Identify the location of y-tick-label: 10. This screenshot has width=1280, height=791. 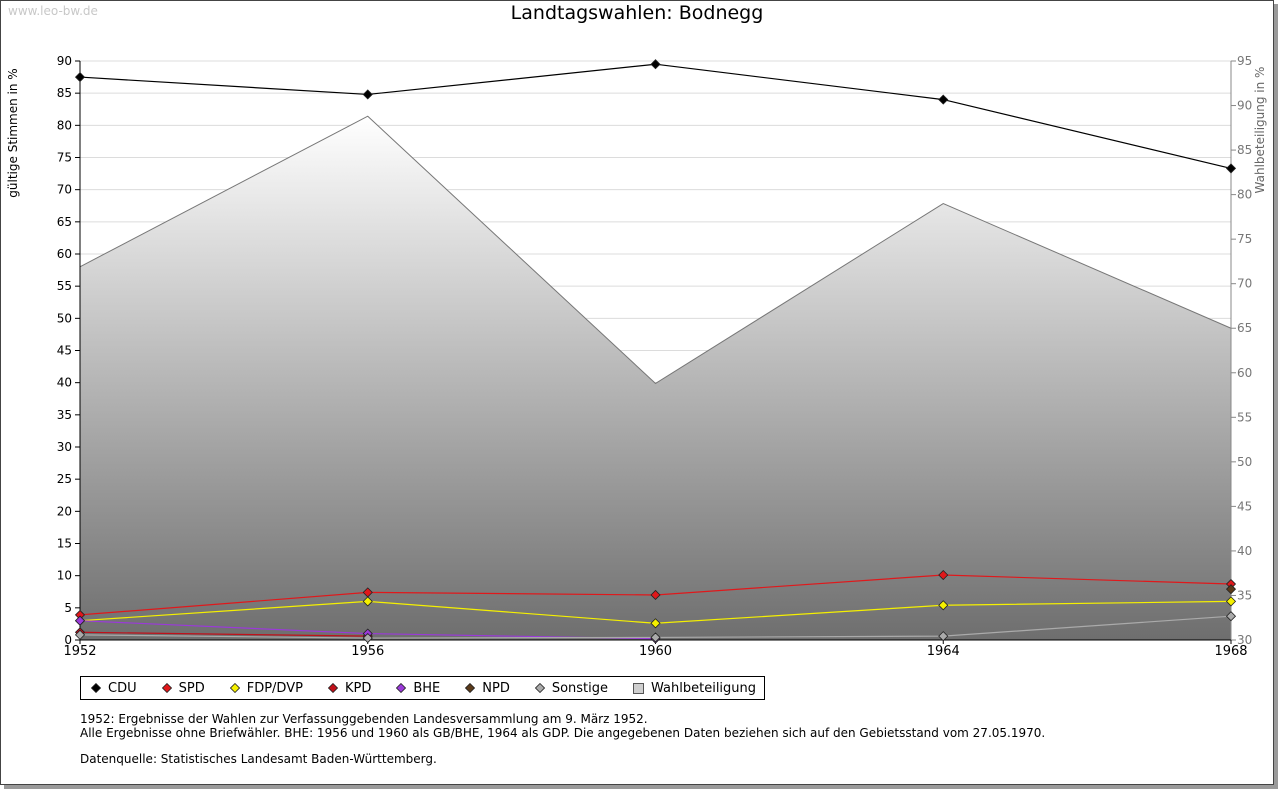
(64, 576).